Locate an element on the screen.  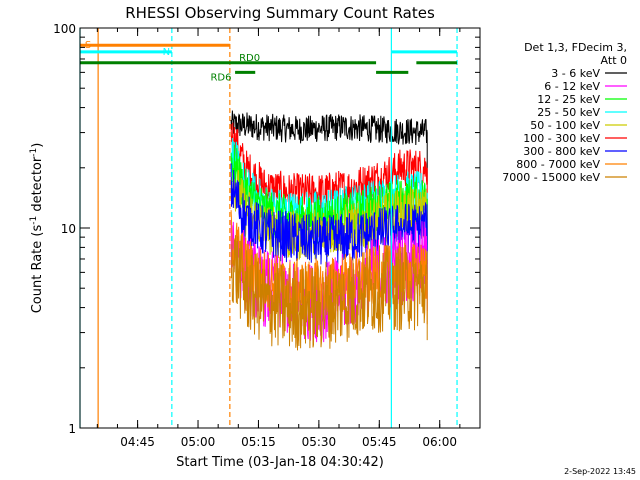
y-tick-label: 1 is located at coordinates (72, 429).